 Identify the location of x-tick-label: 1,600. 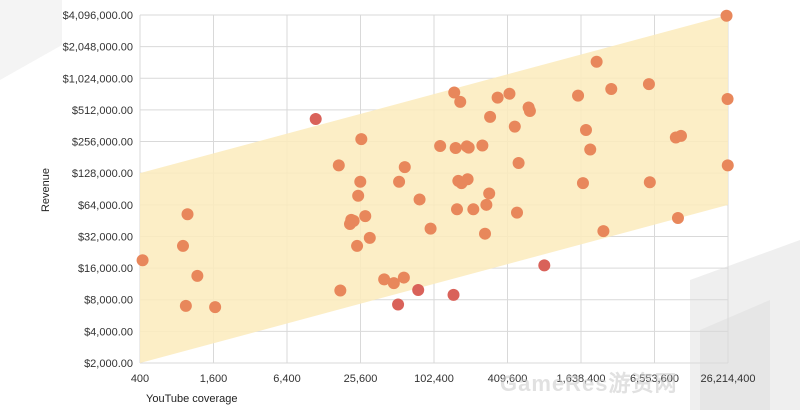
(214, 379).